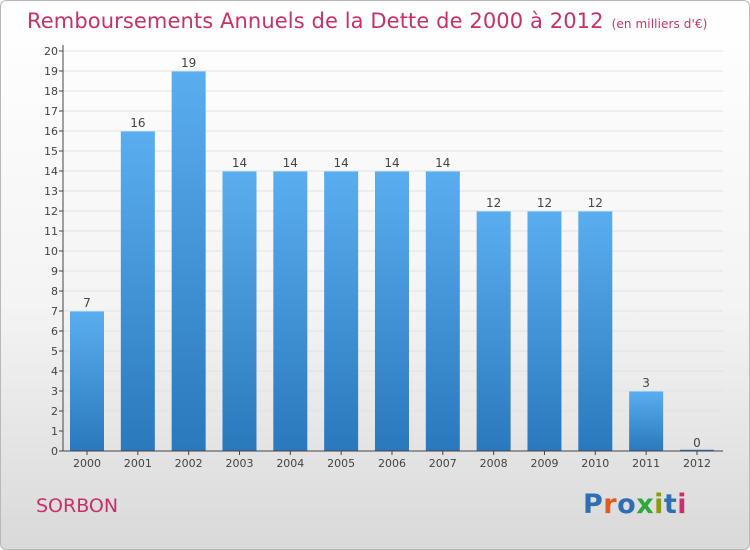 The width and height of the screenshot is (750, 550). What do you see at coordinates (51, 111) in the screenshot?
I see `y-tick-label: 17` at bounding box center [51, 111].